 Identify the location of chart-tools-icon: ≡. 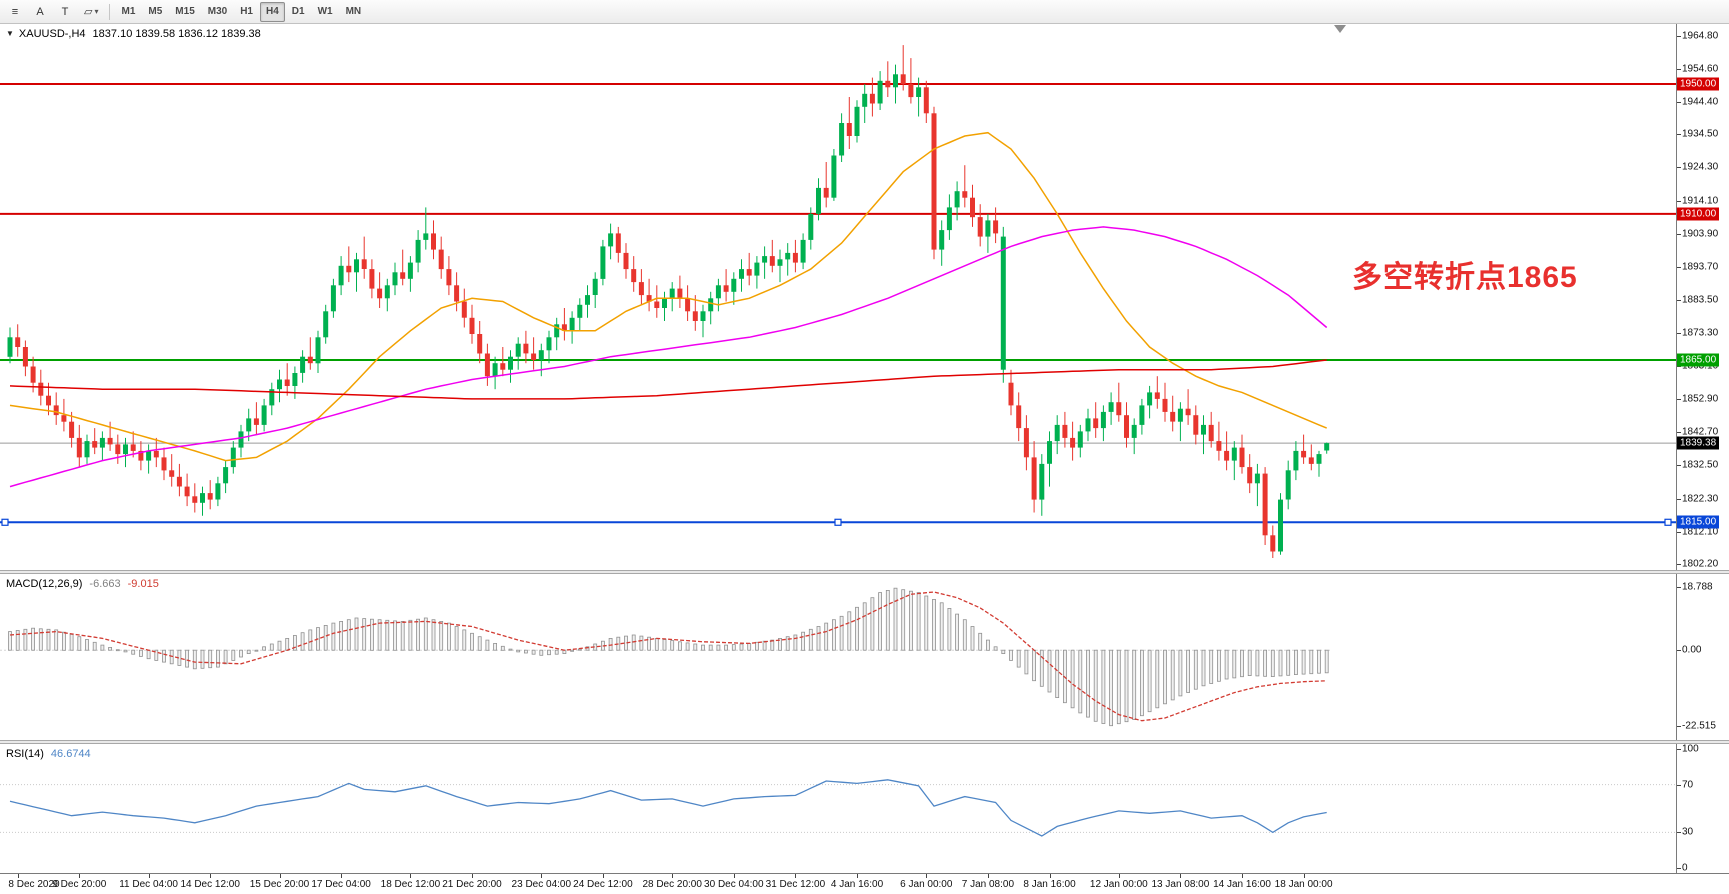
(15, 11).